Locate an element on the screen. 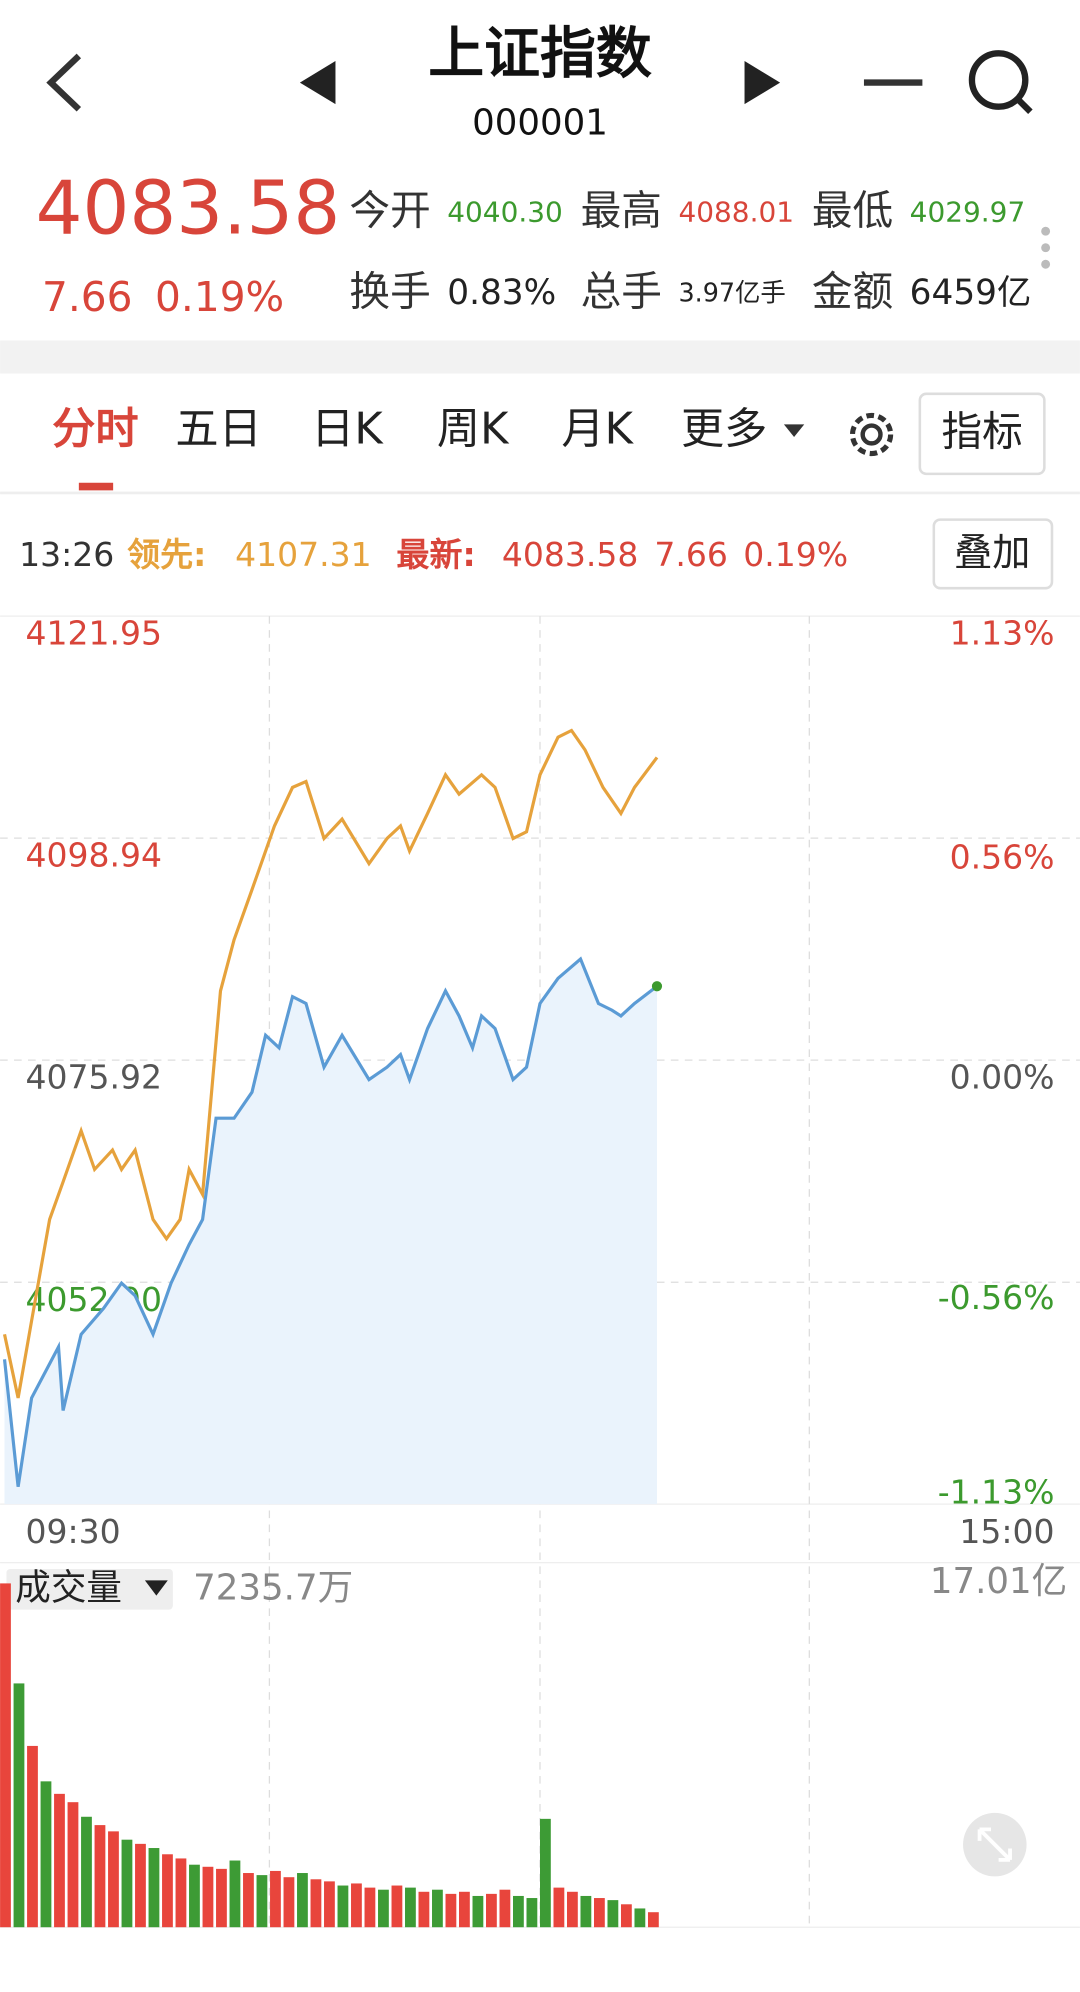  overlay-button is located at coordinates (993, 554).